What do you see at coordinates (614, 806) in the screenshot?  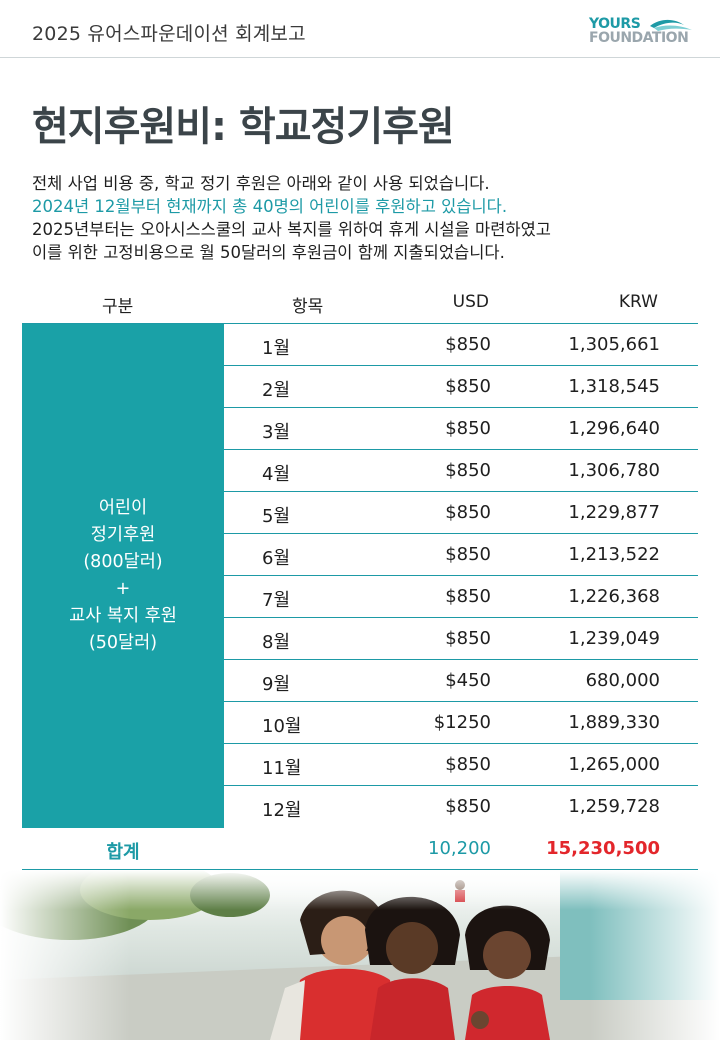 I see `krw-cell: 1,259,728` at bounding box center [614, 806].